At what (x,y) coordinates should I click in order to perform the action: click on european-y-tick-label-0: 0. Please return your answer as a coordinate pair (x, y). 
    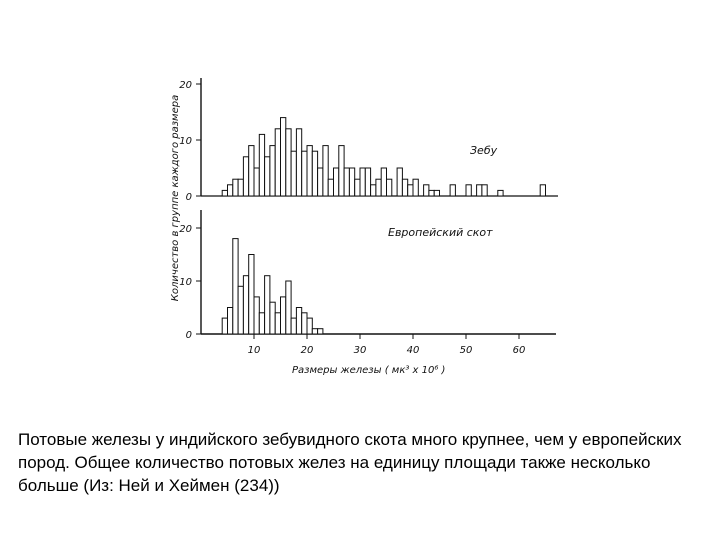
    Looking at the image, I should click on (189, 335).